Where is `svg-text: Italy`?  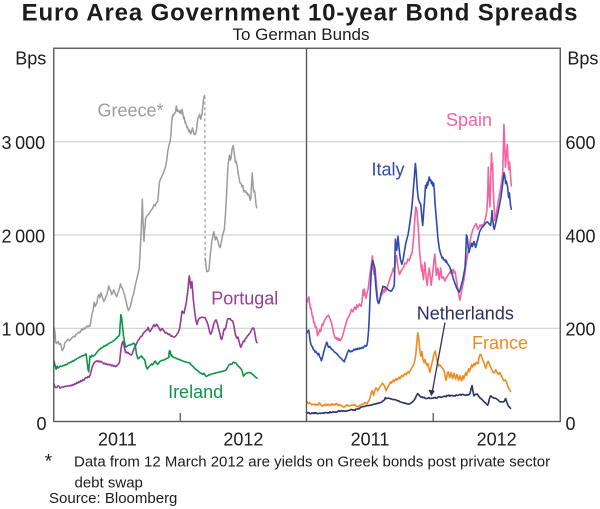
svg-text: Italy is located at coordinates (387, 170).